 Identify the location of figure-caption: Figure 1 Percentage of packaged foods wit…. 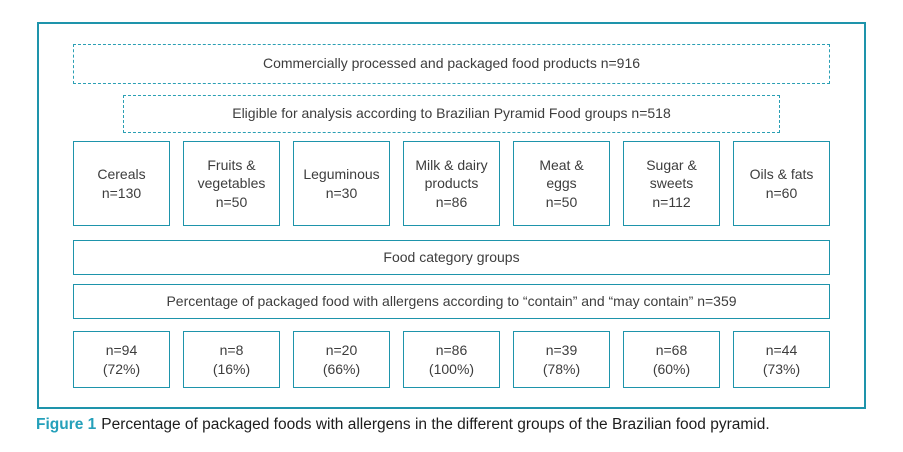
(456, 425).